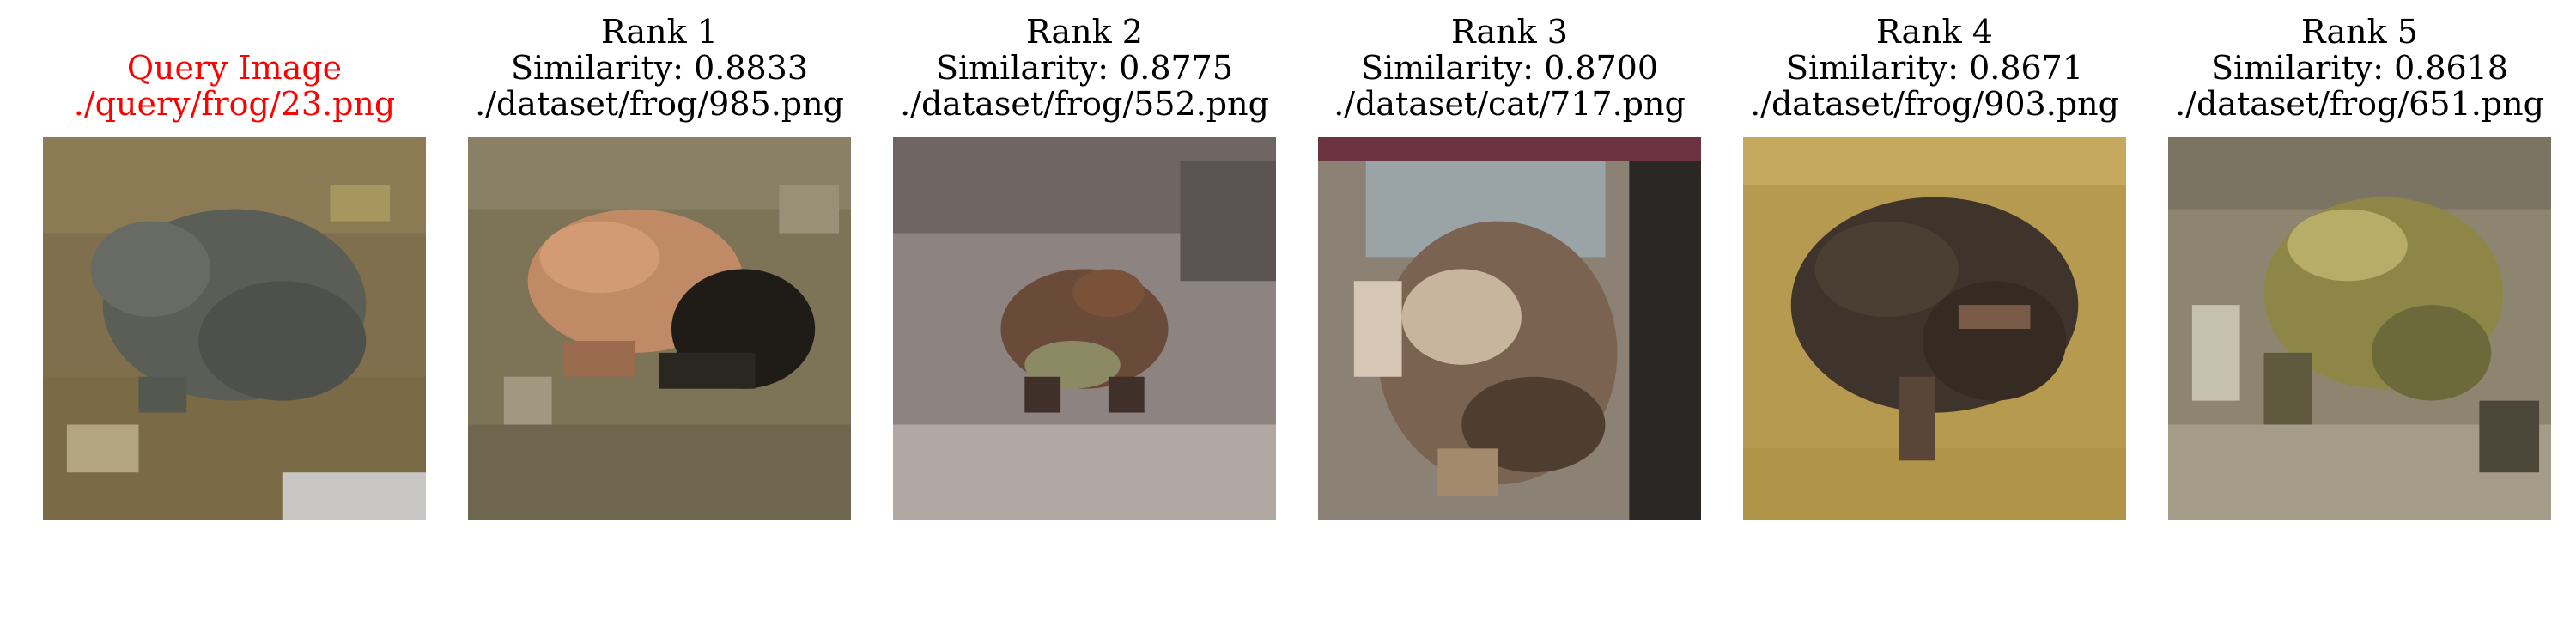 The image size is (2576, 644). What do you see at coordinates (2360, 32) in the screenshot?
I see `rank-label: Rank 5` at bounding box center [2360, 32].